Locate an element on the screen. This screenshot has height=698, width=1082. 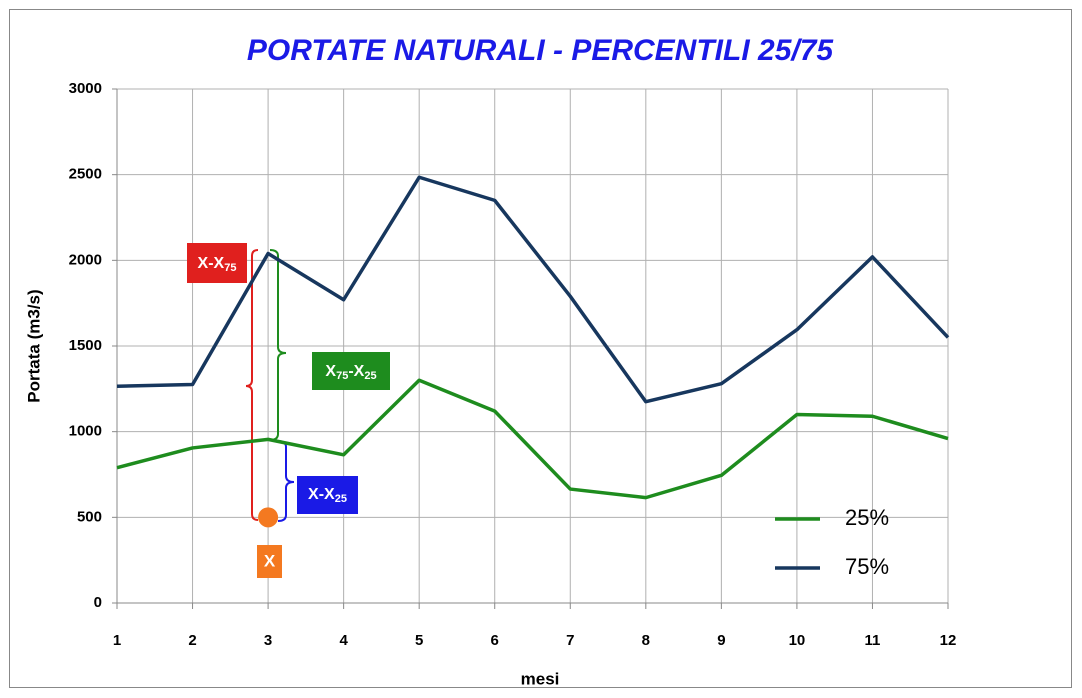
x-tick-label: 9 is located at coordinates (721, 640).